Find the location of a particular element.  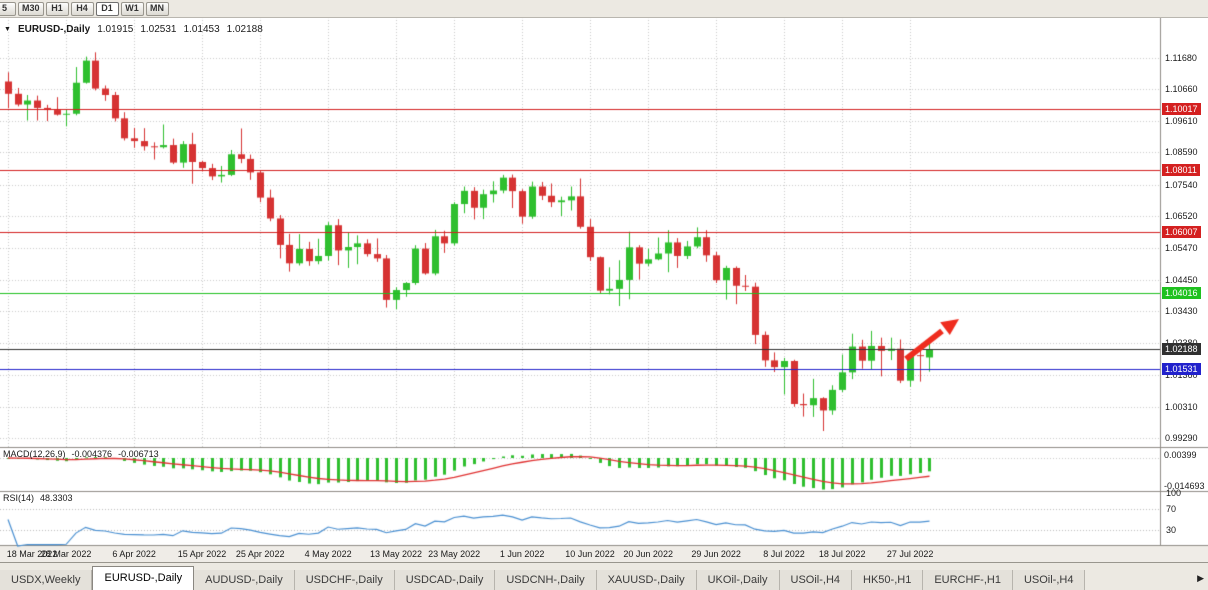

tab-xauusd-daily: XAUUSD-,Daily is located at coordinates (646, 580).